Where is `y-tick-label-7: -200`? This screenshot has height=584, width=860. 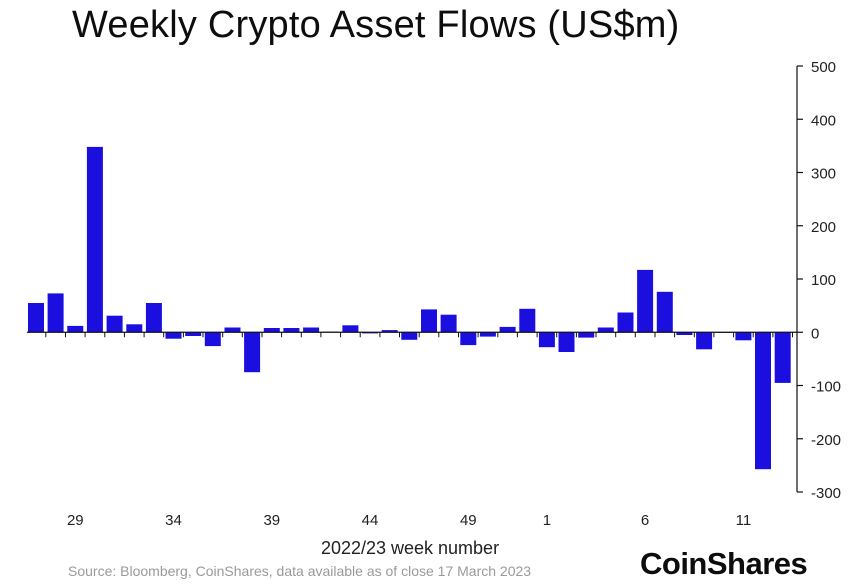 y-tick-label-7: -200 is located at coordinates (826, 440).